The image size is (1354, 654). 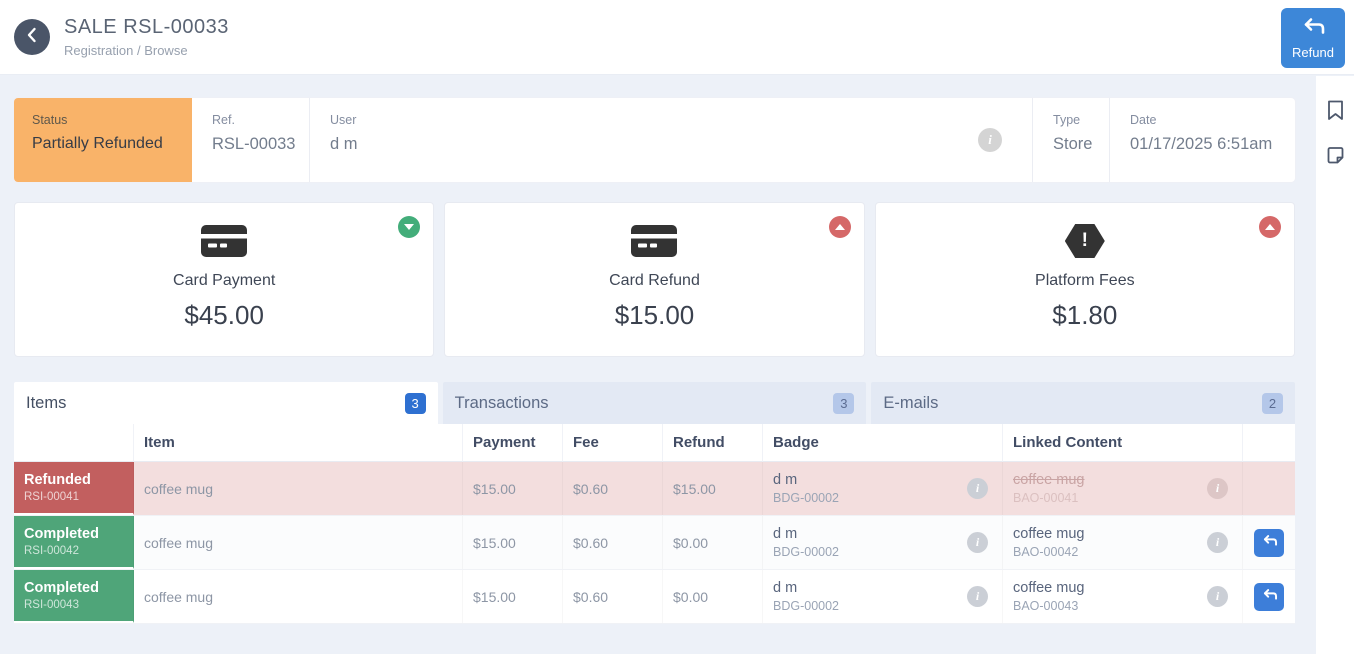 What do you see at coordinates (74, 542) in the screenshot?
I see `status-badge: Completed RSI-00042` at bounding box center [74, 542].